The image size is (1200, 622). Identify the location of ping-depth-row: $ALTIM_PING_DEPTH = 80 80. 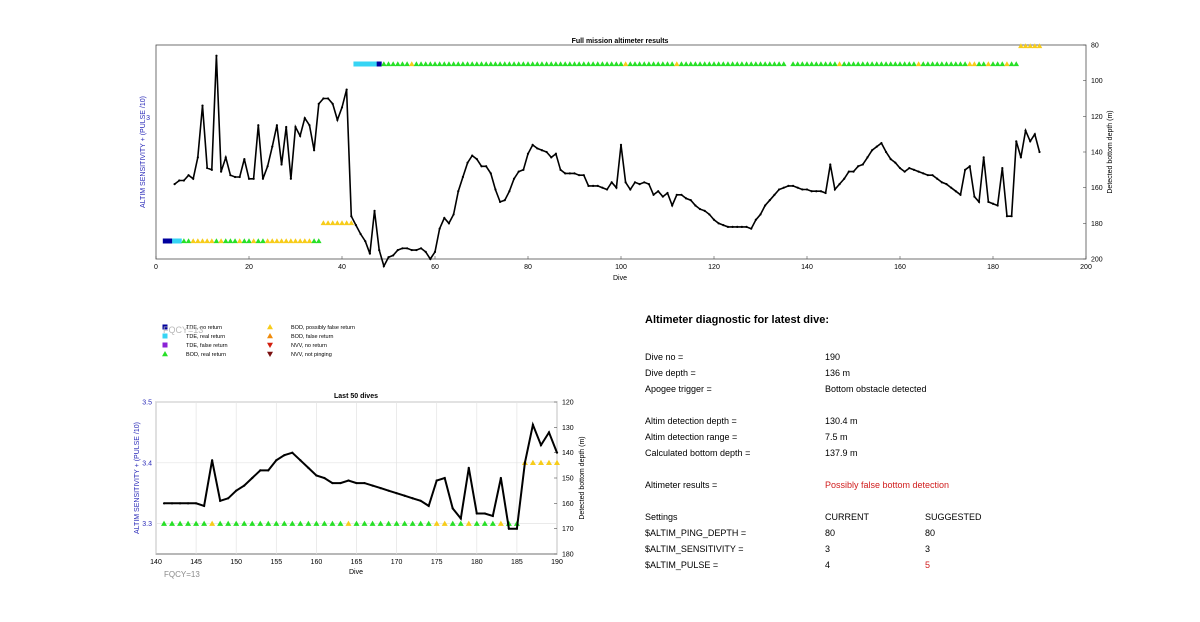
(905, 536).